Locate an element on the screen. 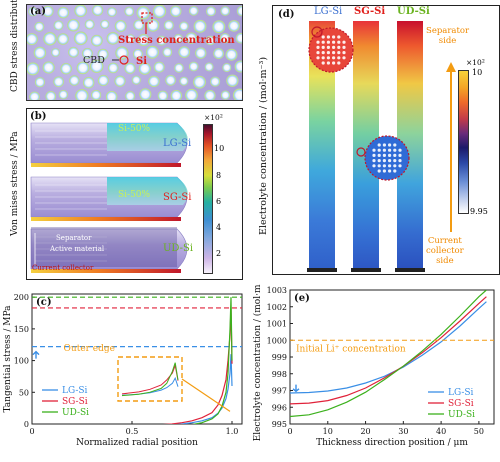  x-tick-label: 10 is located at coordinates (328, 431).